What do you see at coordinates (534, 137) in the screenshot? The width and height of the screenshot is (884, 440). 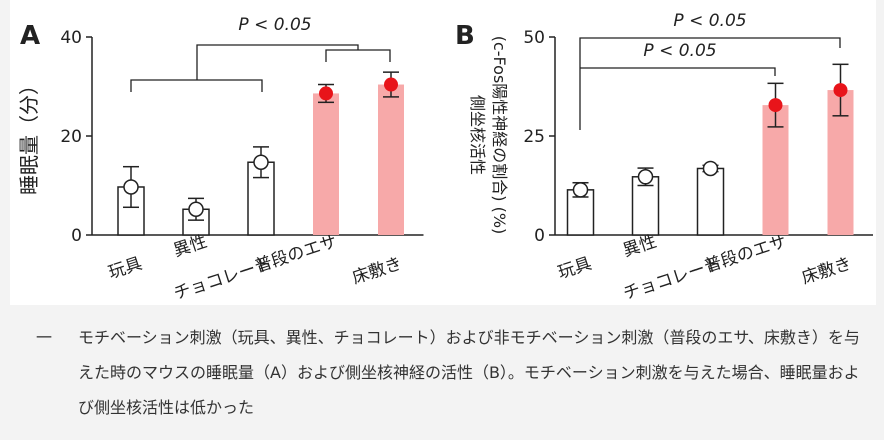 I see `y-tick-label: 25` at bounding box center [534, 137].